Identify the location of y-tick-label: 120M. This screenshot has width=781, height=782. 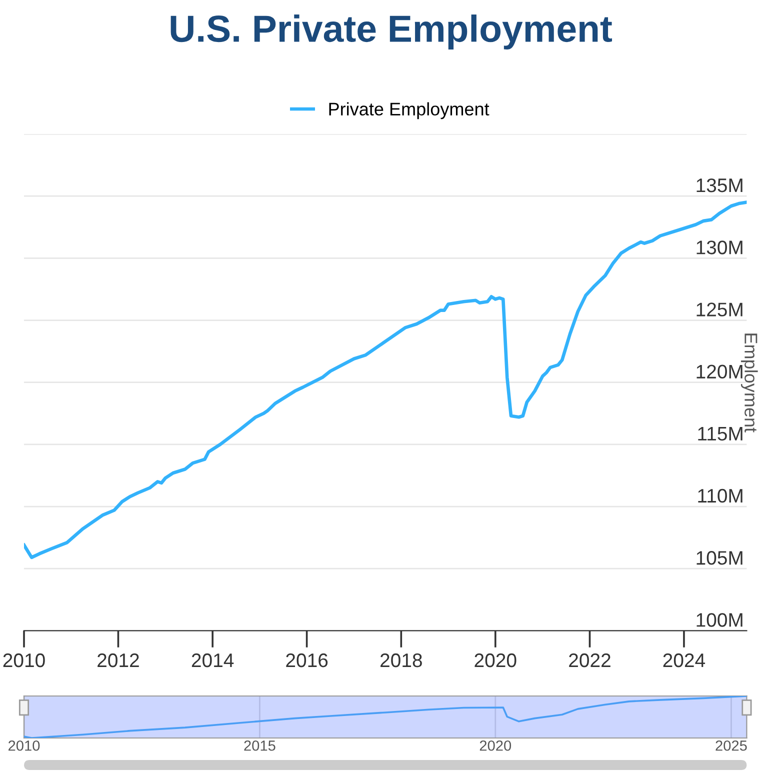
(719, 371).